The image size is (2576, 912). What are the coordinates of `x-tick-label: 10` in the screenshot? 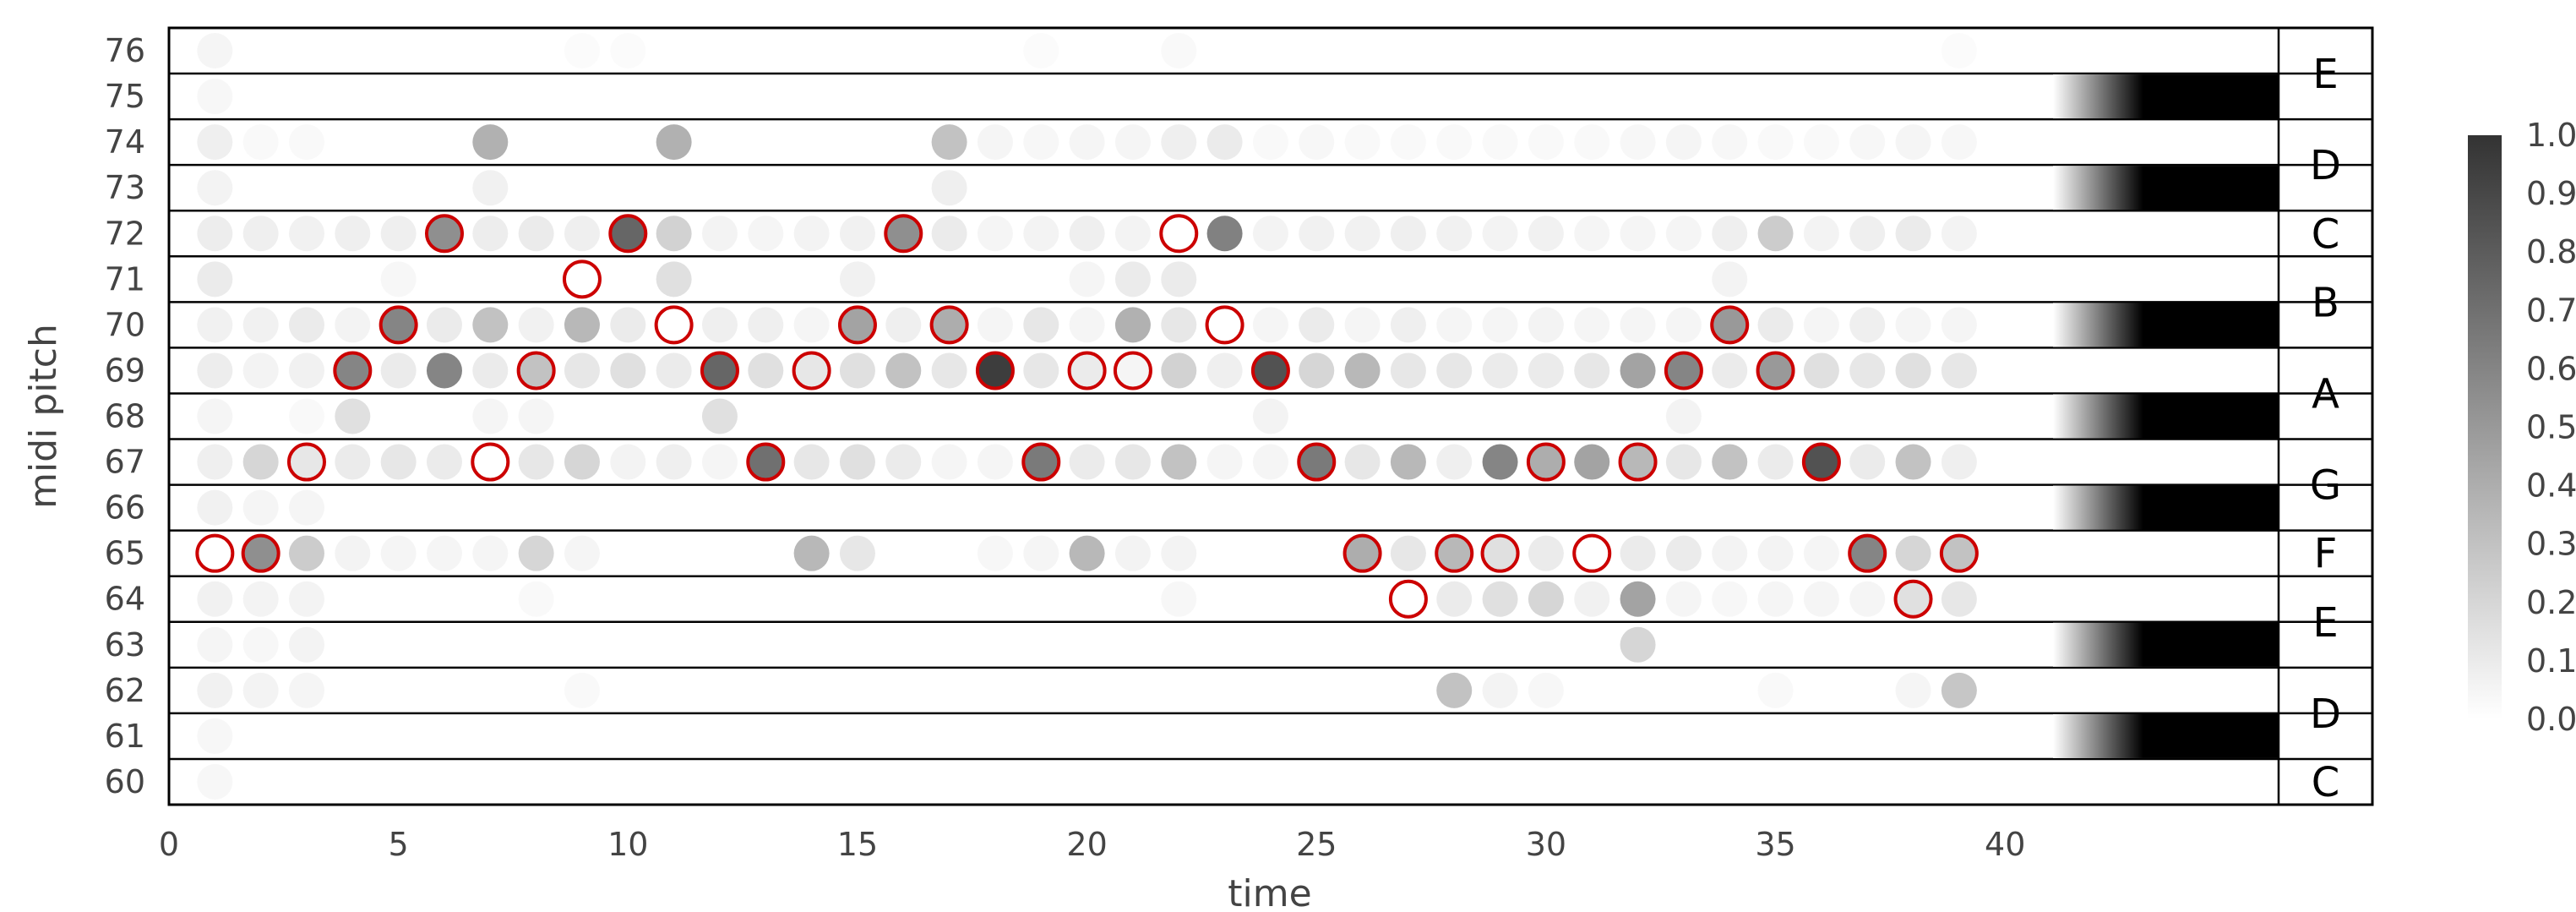 It's located at (627, 845).